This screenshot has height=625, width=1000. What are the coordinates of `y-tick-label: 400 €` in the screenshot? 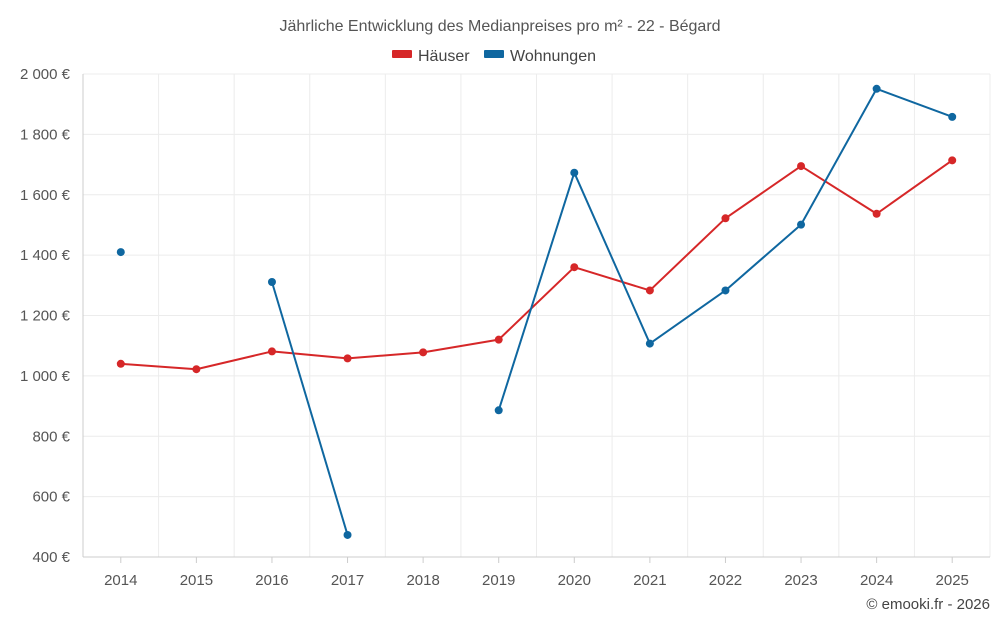 It's located at (51, 557).